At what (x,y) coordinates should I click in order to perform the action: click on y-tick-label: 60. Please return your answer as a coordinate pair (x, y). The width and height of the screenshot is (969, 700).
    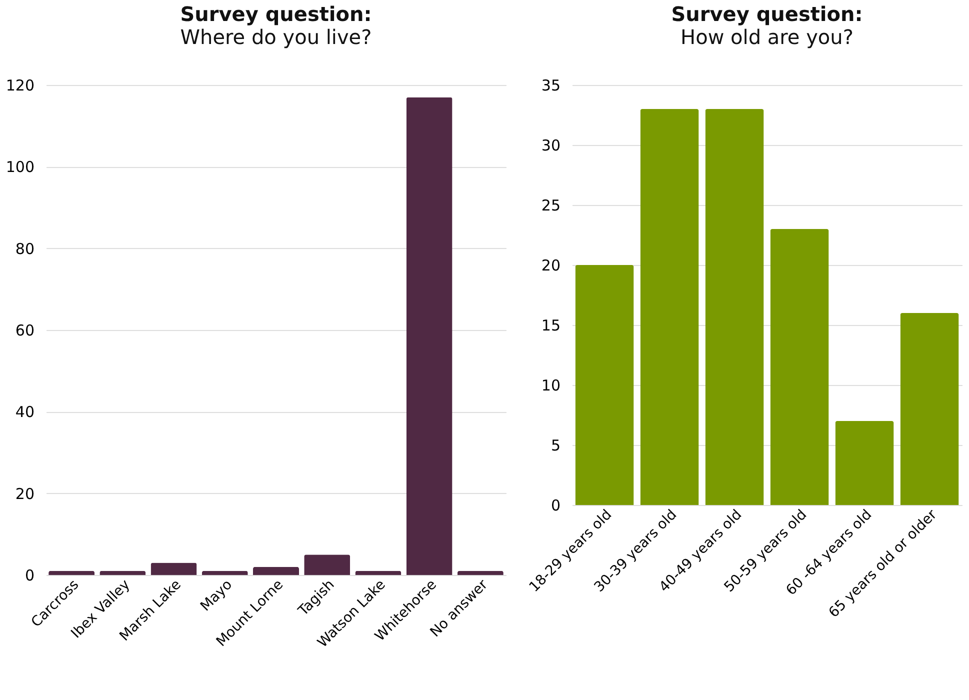
    Looking at the image, I should click on (24, 331).